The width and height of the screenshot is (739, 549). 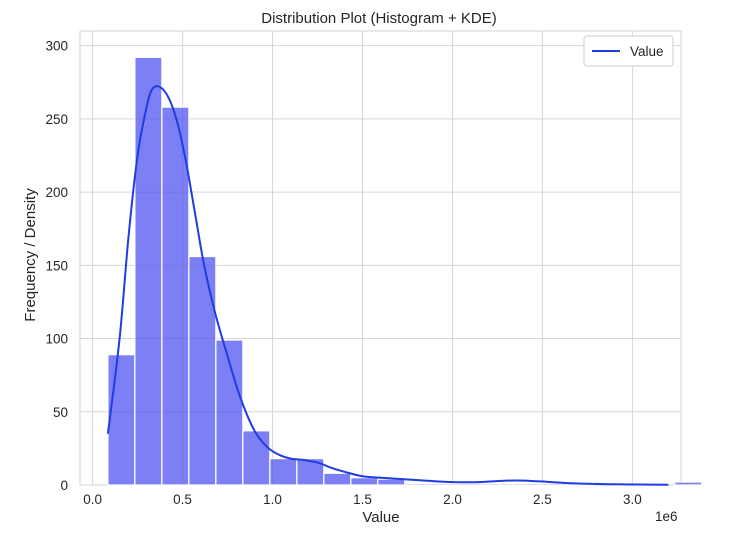 I want to click on y-tick-labels: 0 50 100 150 200 250 300, so click(x=56, y=266).